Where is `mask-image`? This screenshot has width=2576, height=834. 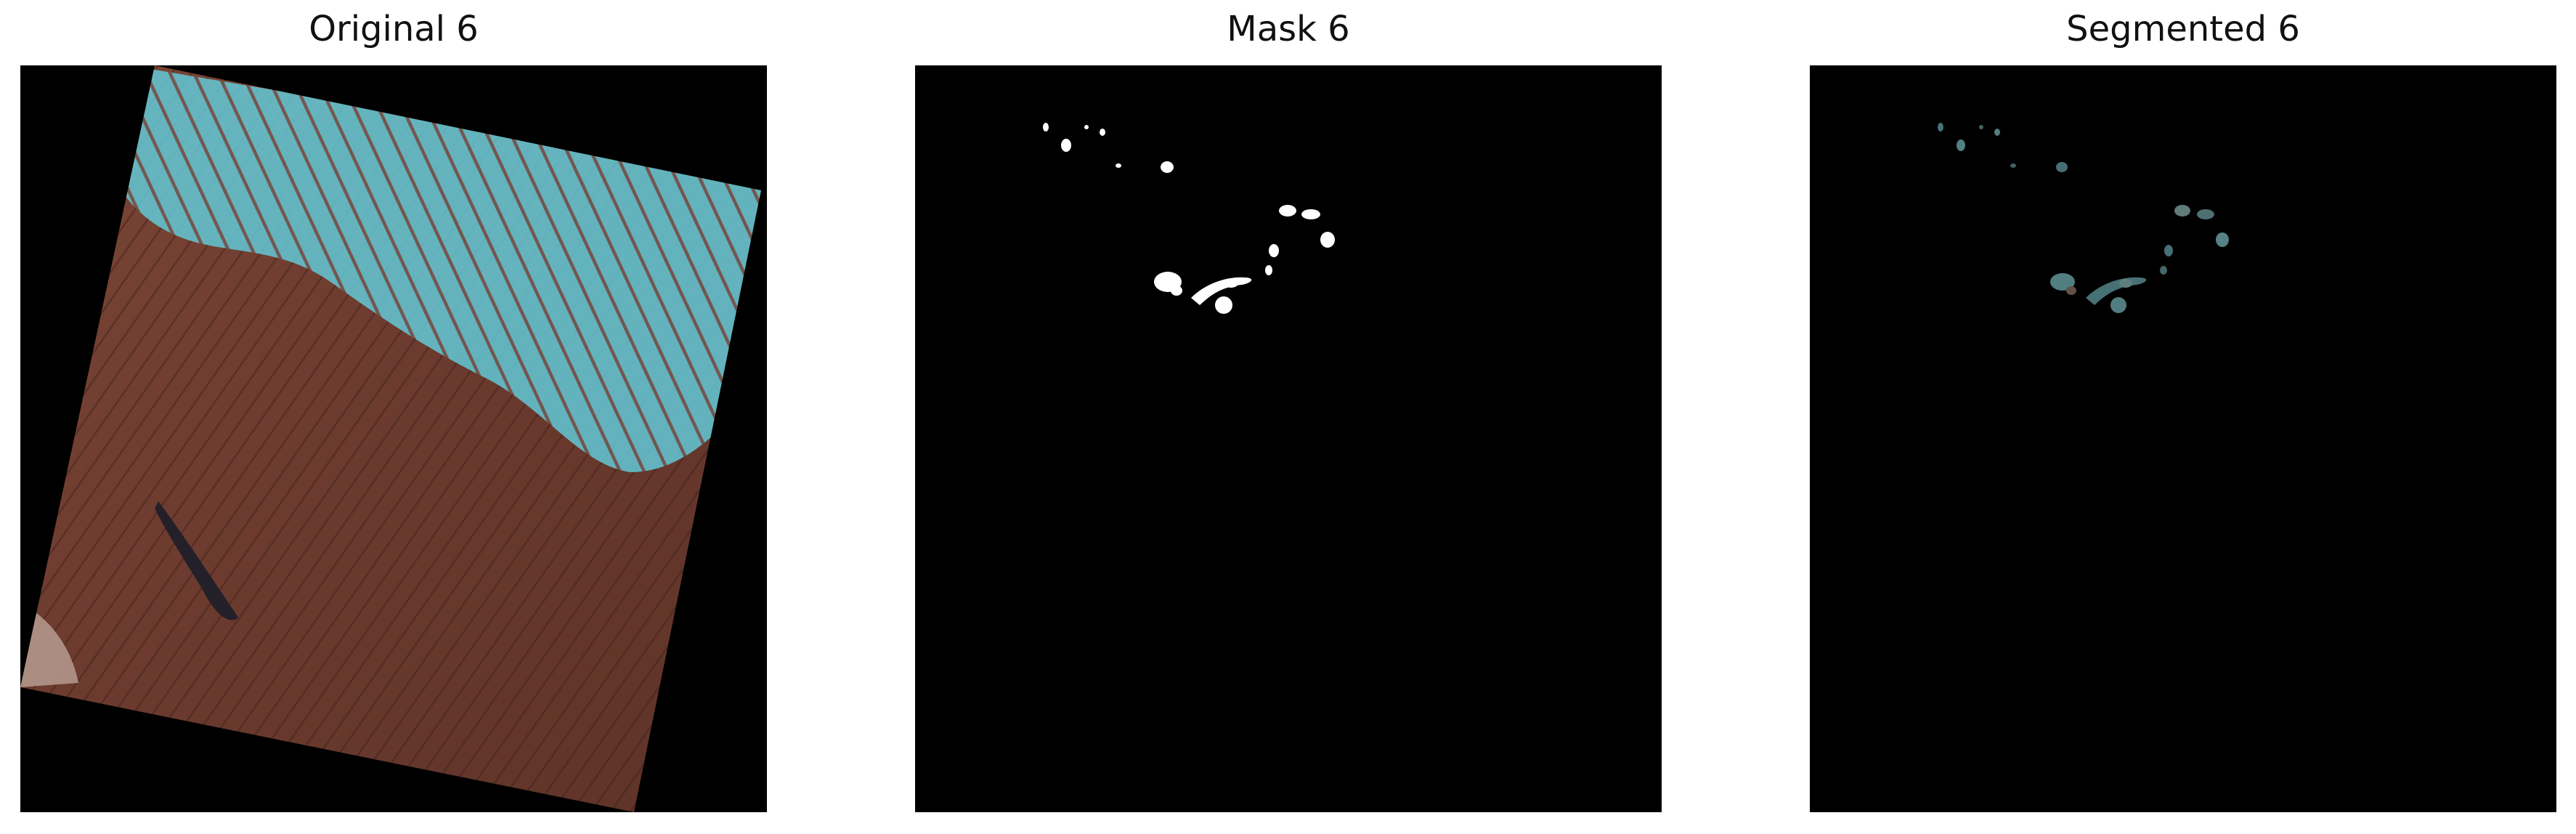
mask-image is located at coordinates (1189, 219).